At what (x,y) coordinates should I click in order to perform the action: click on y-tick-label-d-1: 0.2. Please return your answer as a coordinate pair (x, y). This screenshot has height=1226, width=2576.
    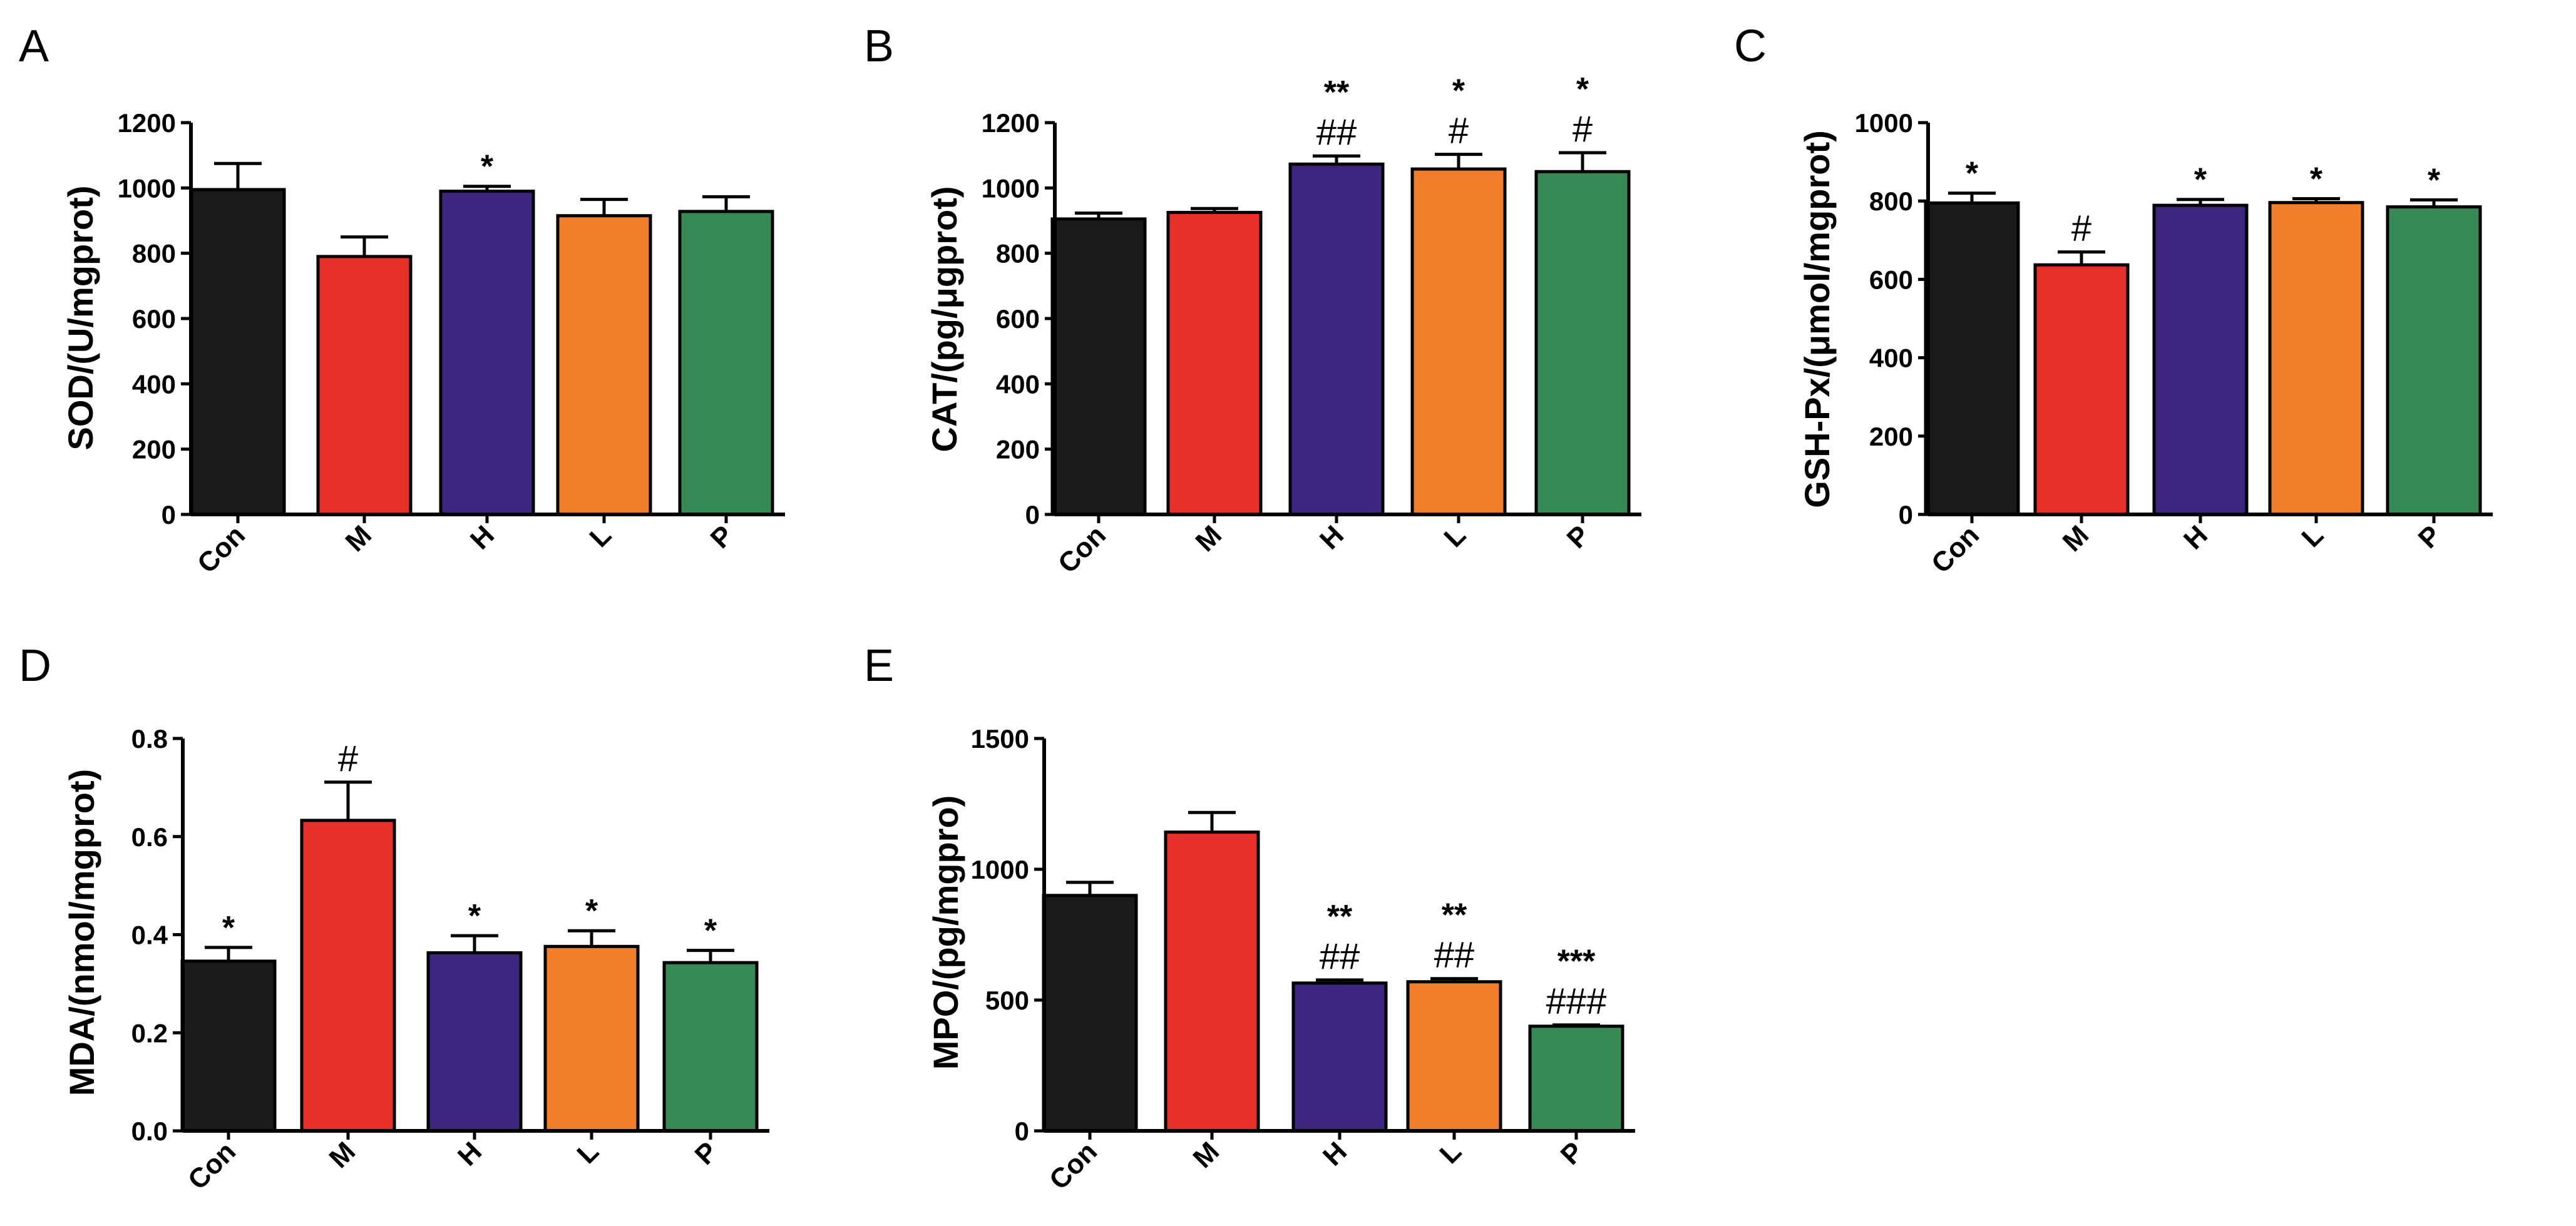
    Looking at the image, I should click on (149, 1033).